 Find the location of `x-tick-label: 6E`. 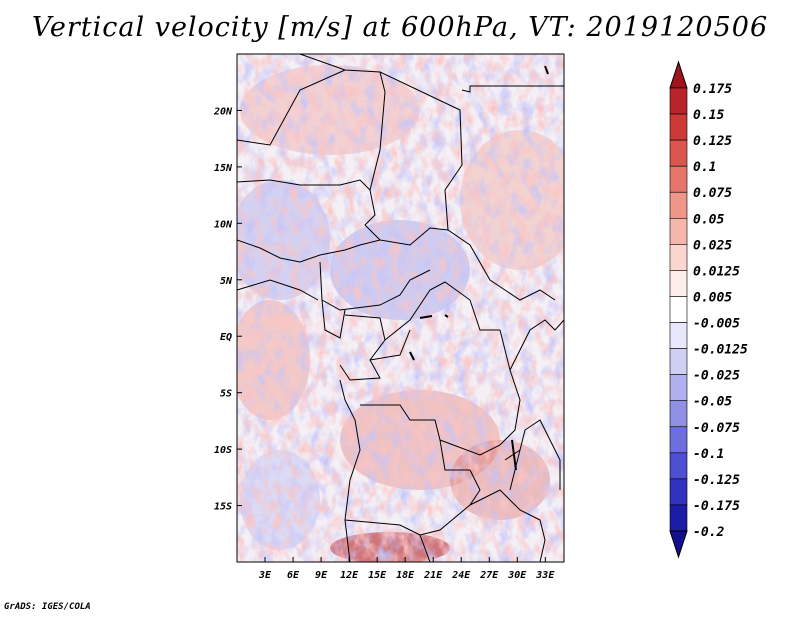

x-tick-label: 6E is located at coordinates (293, 575).